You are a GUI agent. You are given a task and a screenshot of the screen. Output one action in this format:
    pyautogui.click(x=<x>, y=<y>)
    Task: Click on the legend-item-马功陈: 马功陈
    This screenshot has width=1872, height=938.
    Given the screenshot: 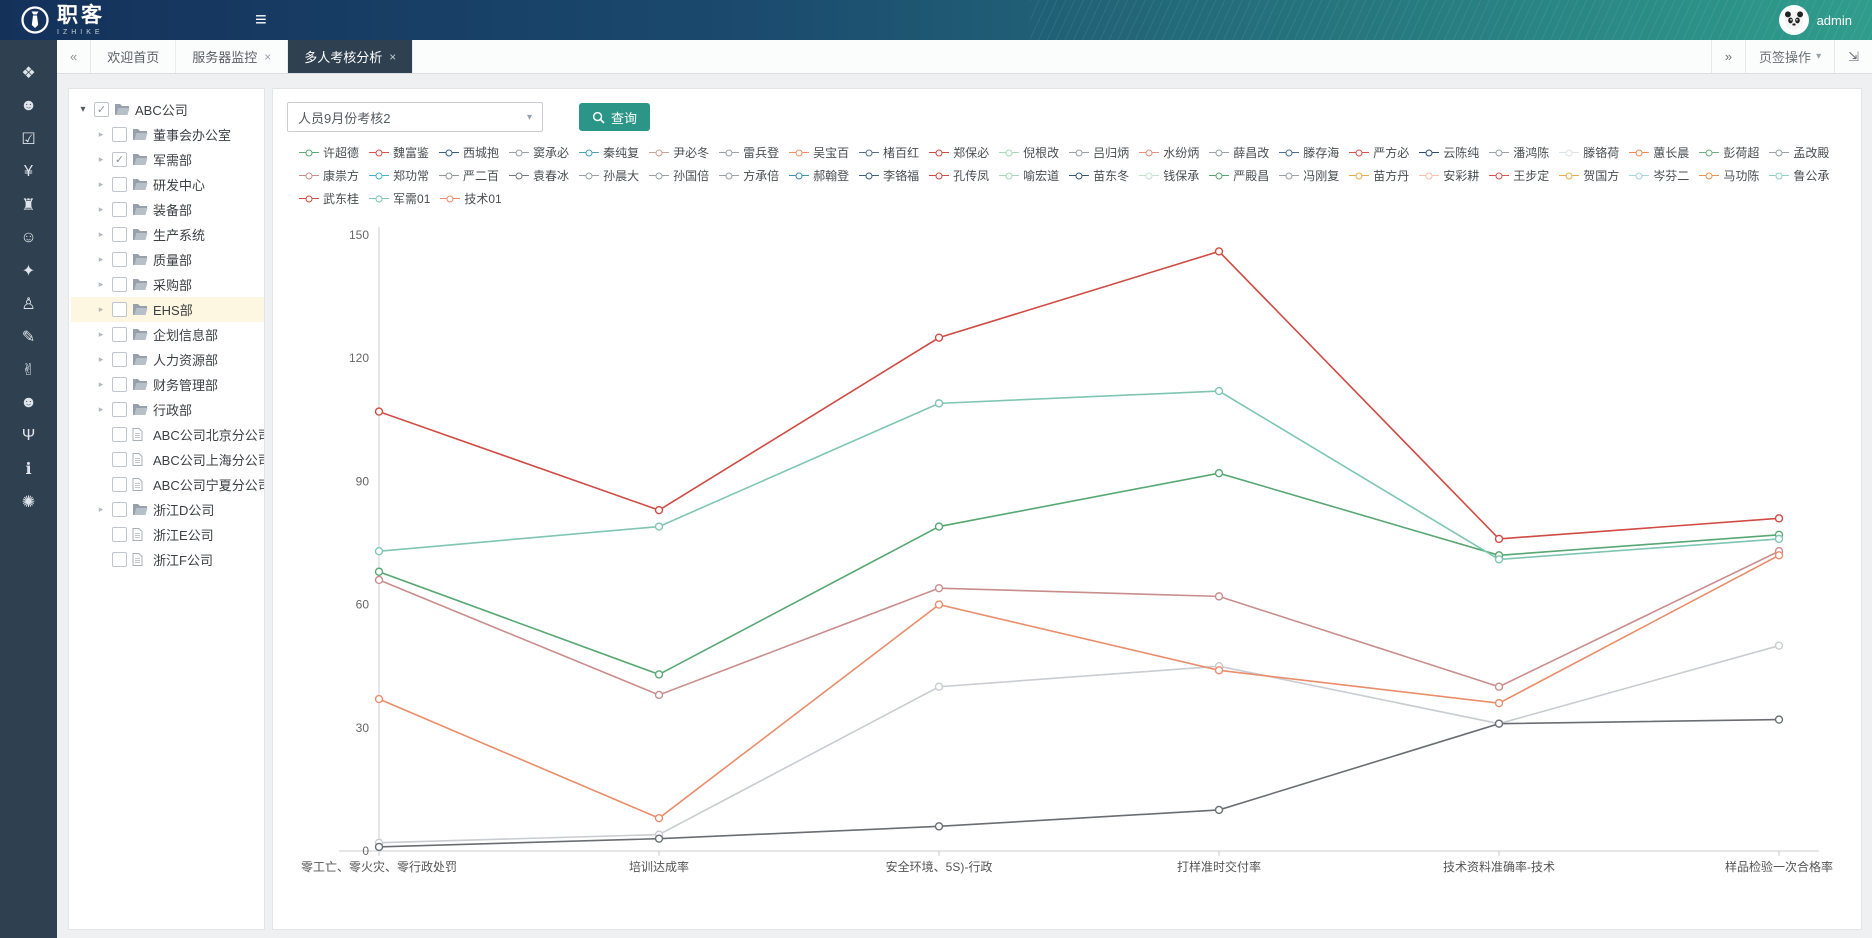 What is the action you would take?
    pyautogui.click(x=1729, y=175)
    